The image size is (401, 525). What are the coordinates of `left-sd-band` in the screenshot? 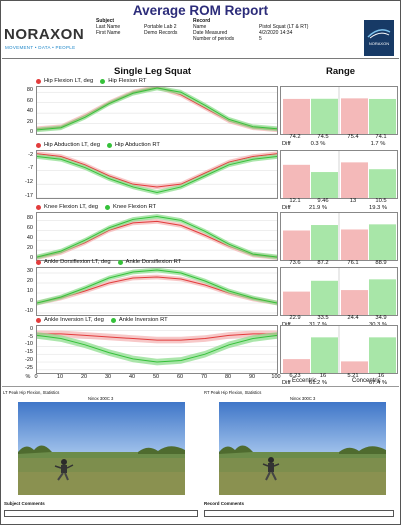 It's located at (157, 239).